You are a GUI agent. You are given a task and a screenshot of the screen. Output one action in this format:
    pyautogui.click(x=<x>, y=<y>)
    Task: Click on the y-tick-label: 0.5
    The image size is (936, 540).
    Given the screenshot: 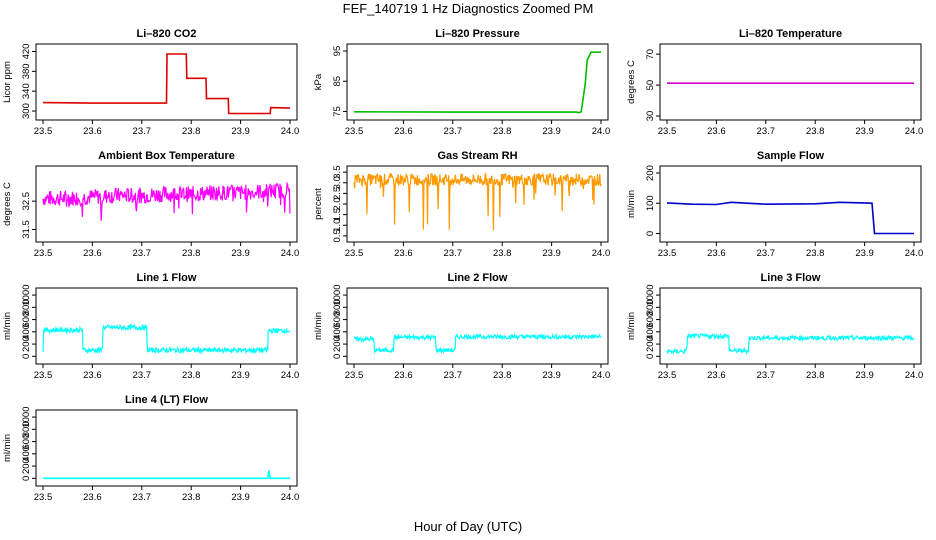 What is the action you would take?
    pyautogui.click(x=337, y=235)
    